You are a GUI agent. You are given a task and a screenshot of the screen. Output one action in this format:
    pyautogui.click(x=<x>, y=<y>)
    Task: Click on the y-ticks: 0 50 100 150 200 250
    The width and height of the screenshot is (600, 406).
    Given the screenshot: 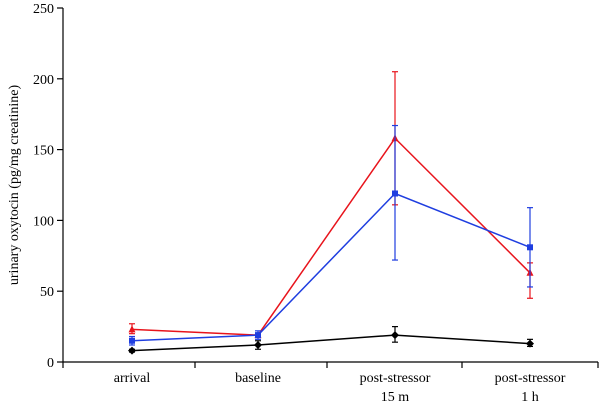 What is the action you would take?
    pyautogui.click(x=48, y=186)
    